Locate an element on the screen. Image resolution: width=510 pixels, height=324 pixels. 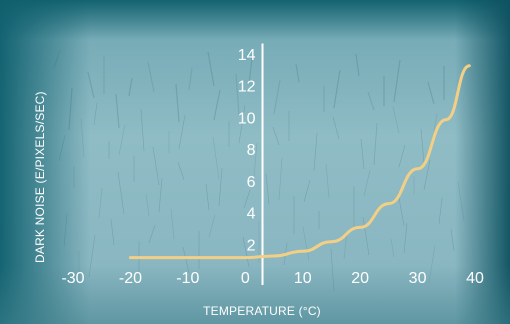
x-tick-label: 40 is located at coordinates (475, 278).